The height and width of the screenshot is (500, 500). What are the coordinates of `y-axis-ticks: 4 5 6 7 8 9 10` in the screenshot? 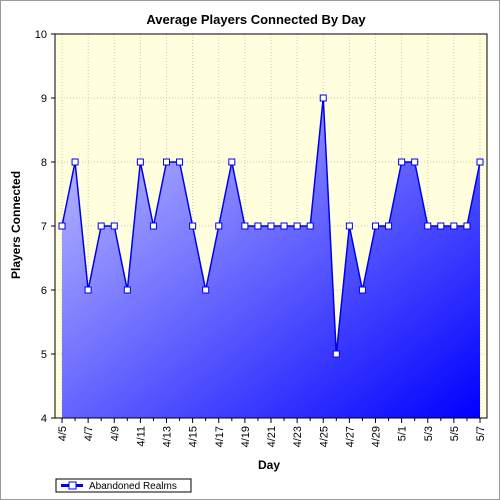 It's located at (45, 227).